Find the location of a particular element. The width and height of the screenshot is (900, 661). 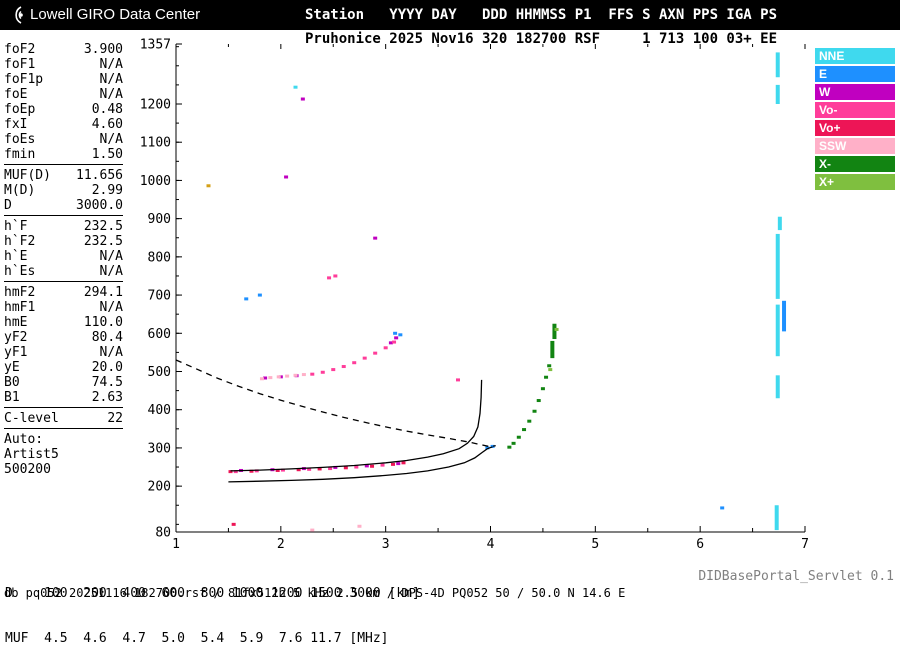

param-row: B1 2.63 is located at coordinates (63, 397).